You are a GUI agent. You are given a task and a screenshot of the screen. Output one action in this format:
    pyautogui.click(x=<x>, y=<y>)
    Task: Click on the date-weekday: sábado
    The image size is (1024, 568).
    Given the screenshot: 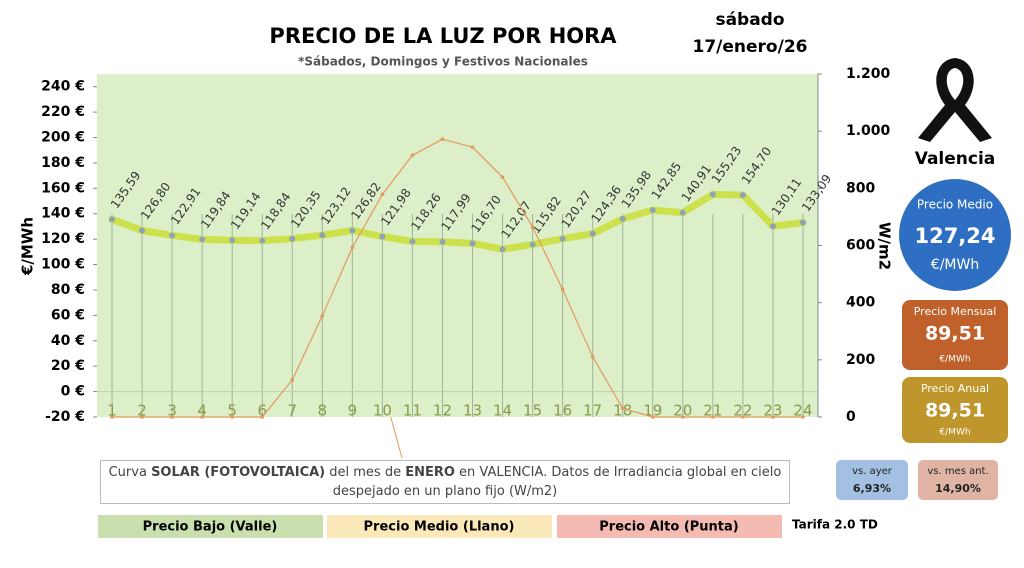 What is the action you would take?
    pyautogui.click(x=749, y=20)
    